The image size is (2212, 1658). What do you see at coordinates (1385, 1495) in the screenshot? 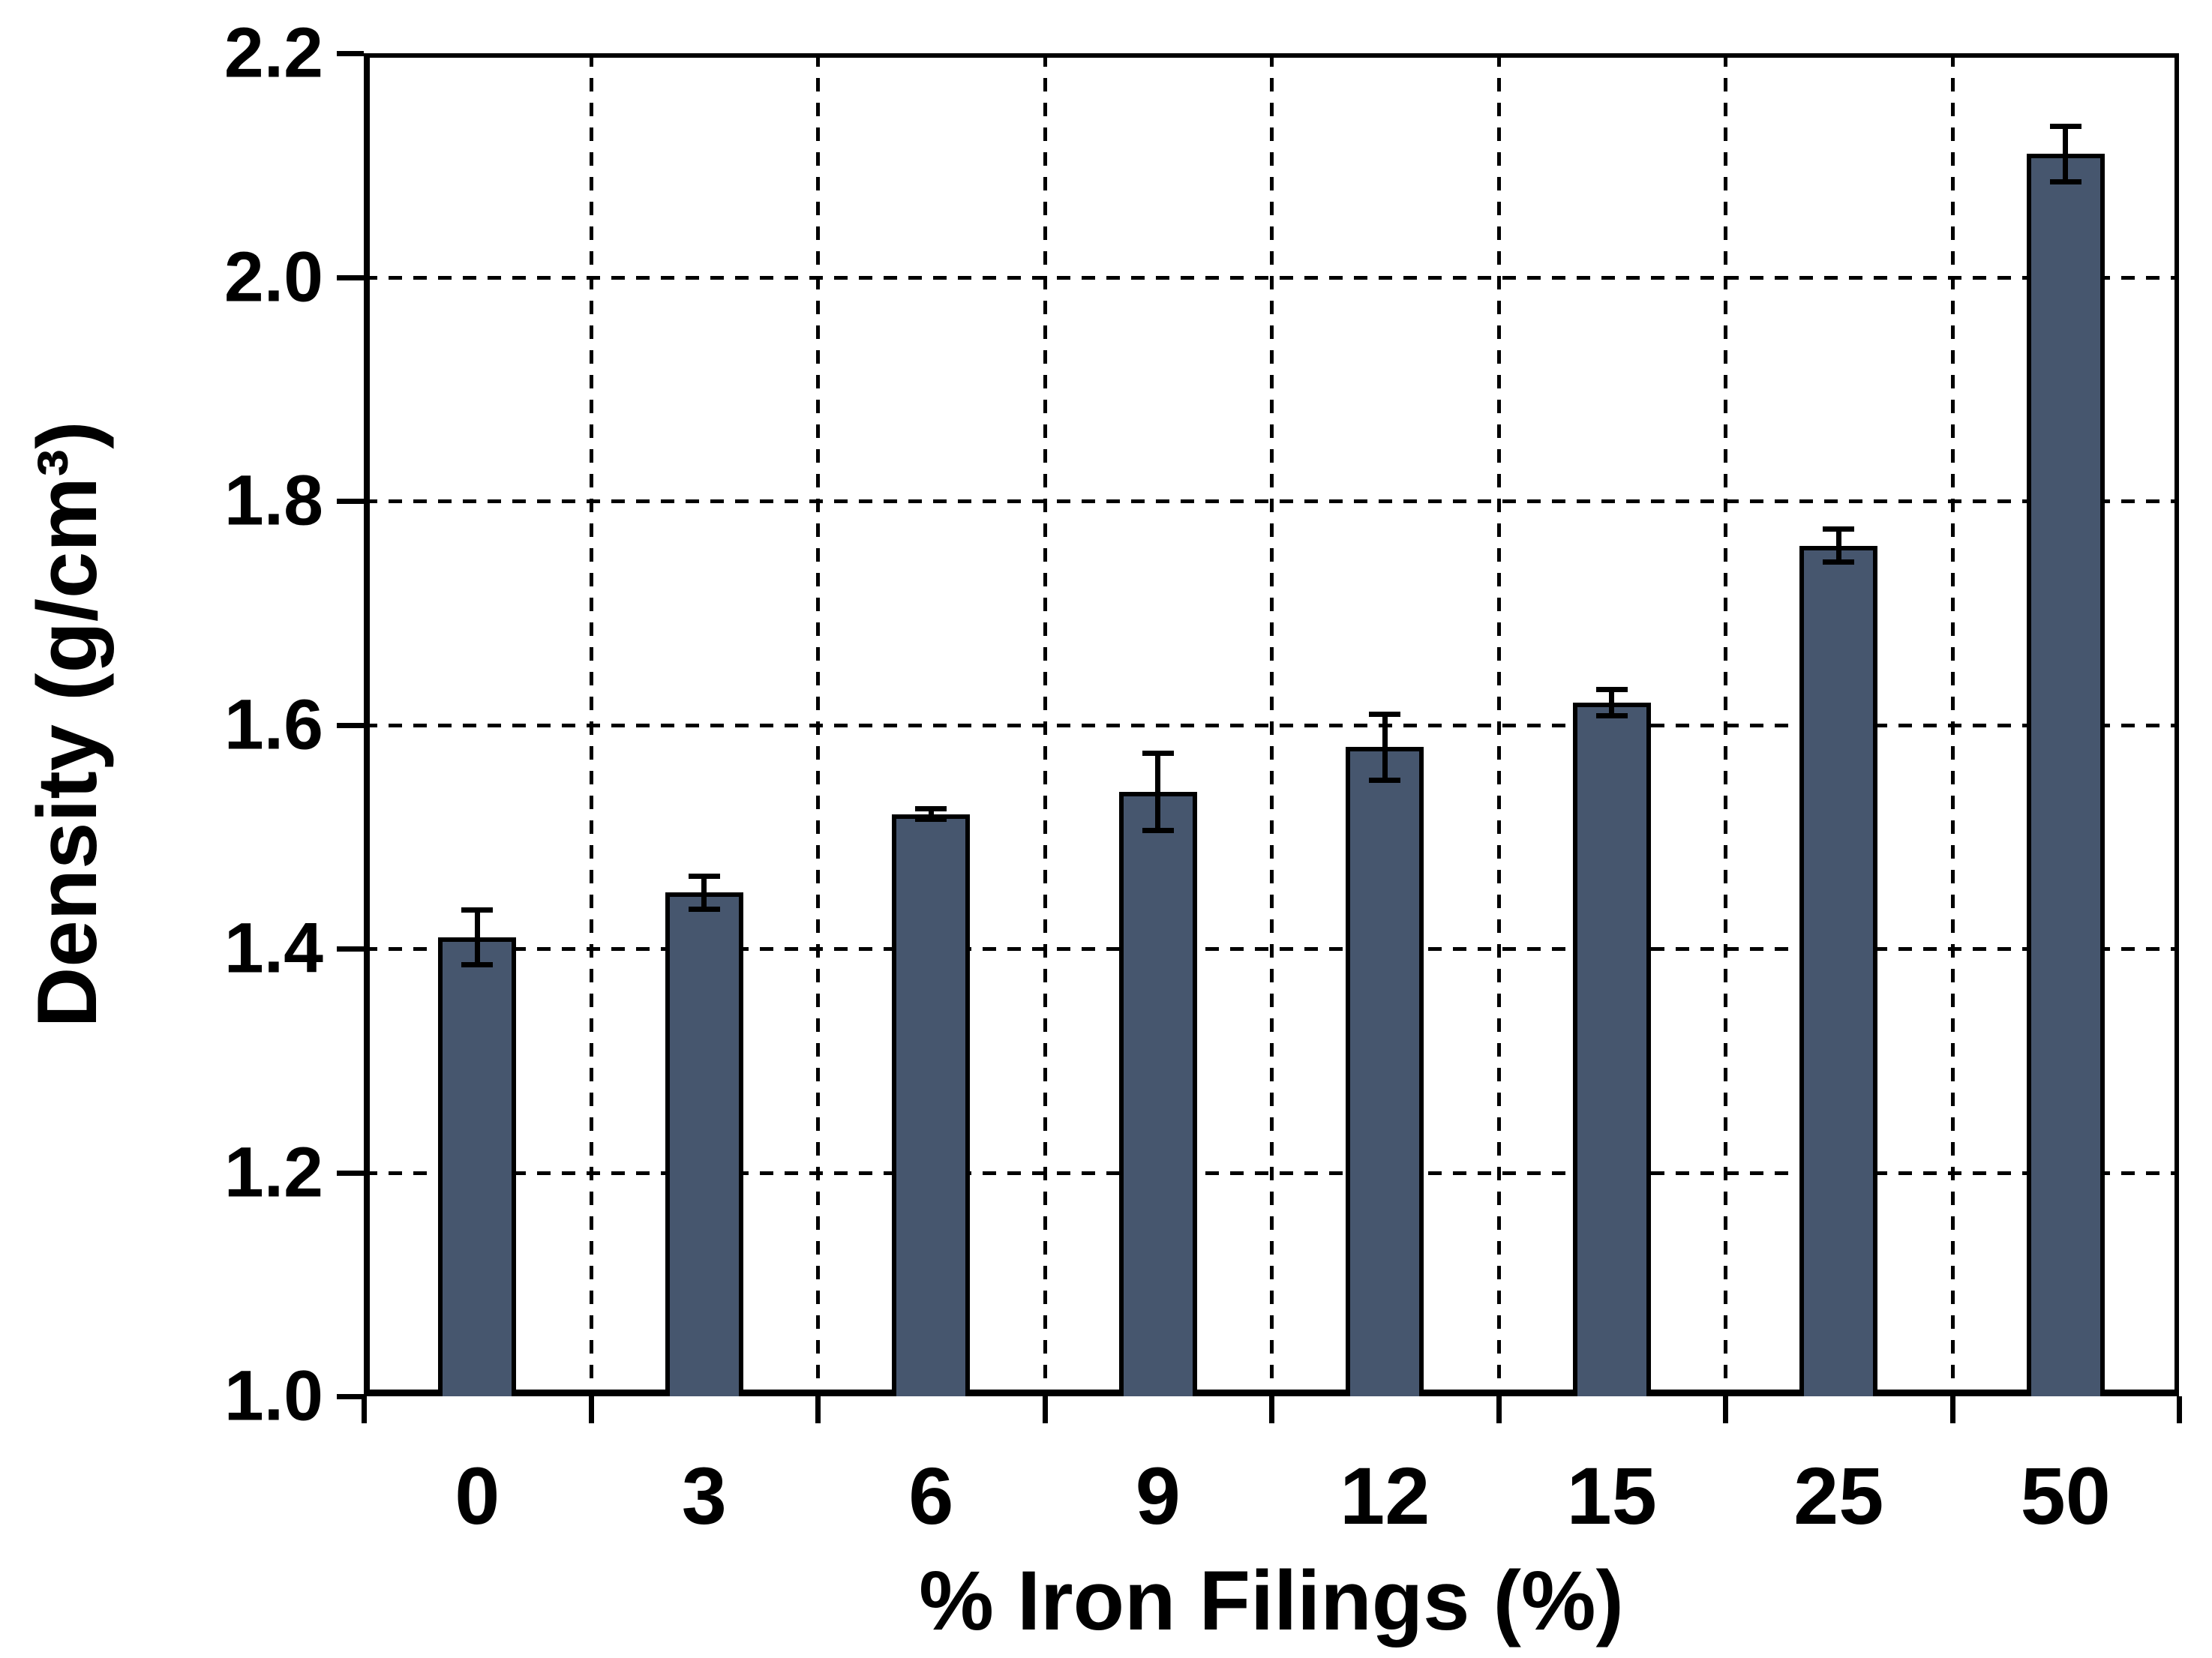
I see `x-category-label-12: 12` at bounding box center [1385, 1495].